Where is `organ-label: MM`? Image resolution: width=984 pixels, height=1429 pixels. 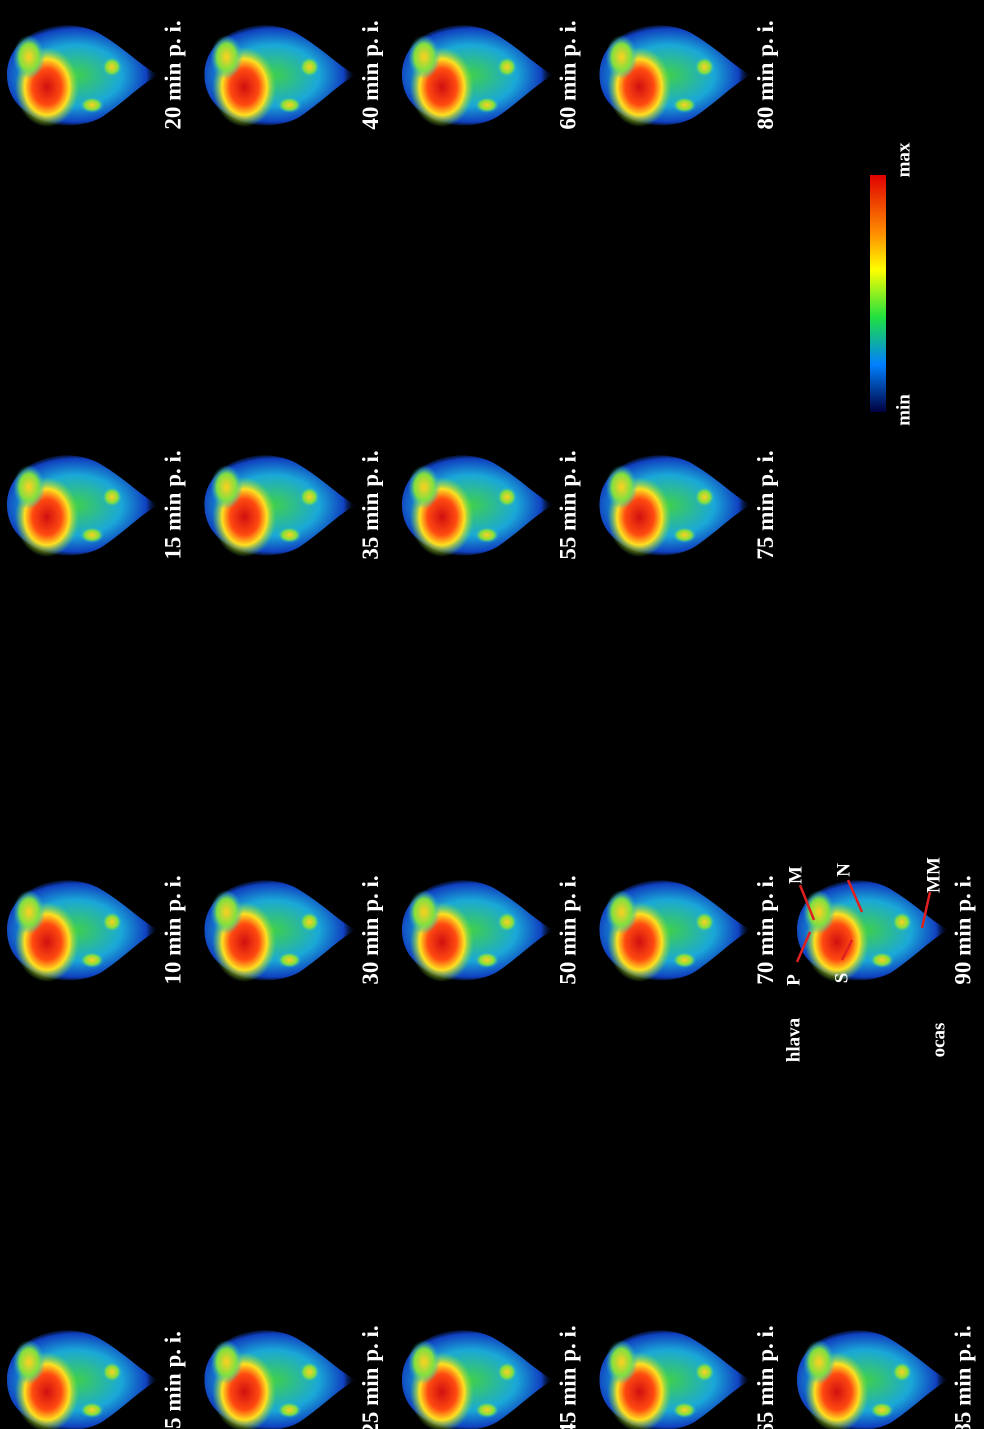 organ-label: MM is located at coordinates (933, 875).